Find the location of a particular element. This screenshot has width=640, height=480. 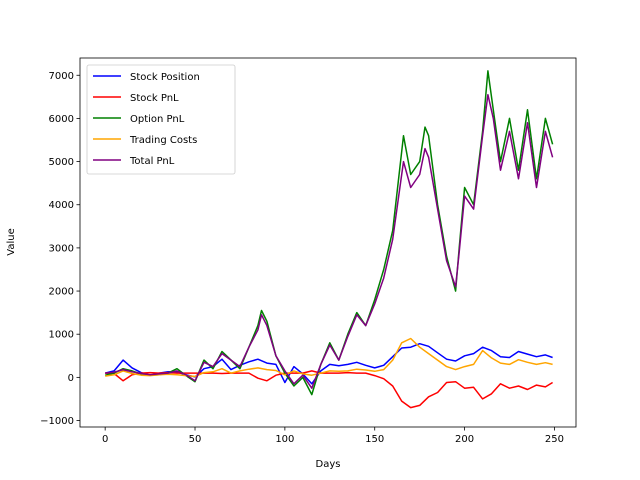

x-tick-label: 150 is located at coordinates (374, 439).